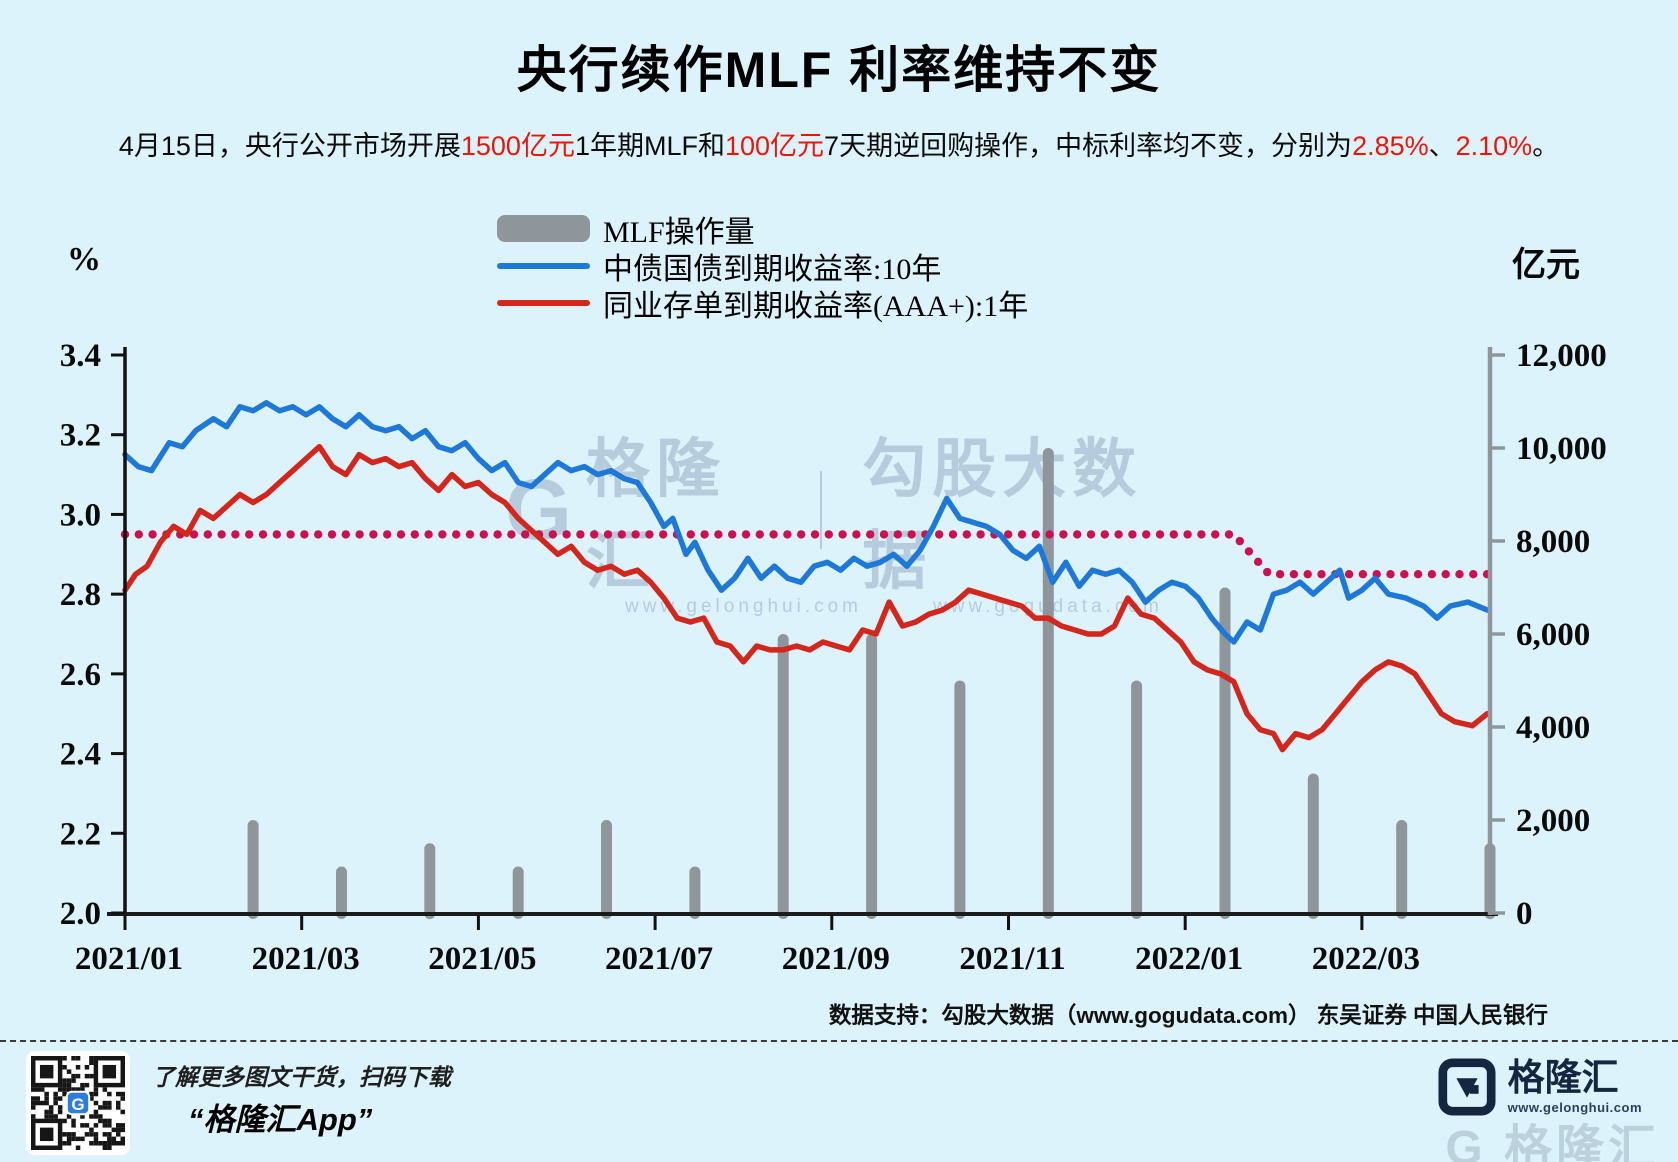 The width and height of the screenshot is (1678, 1162). Describe the element at coordinates (836, 959) in the screenshot. I see `svg-text: 2021/09` at that location.